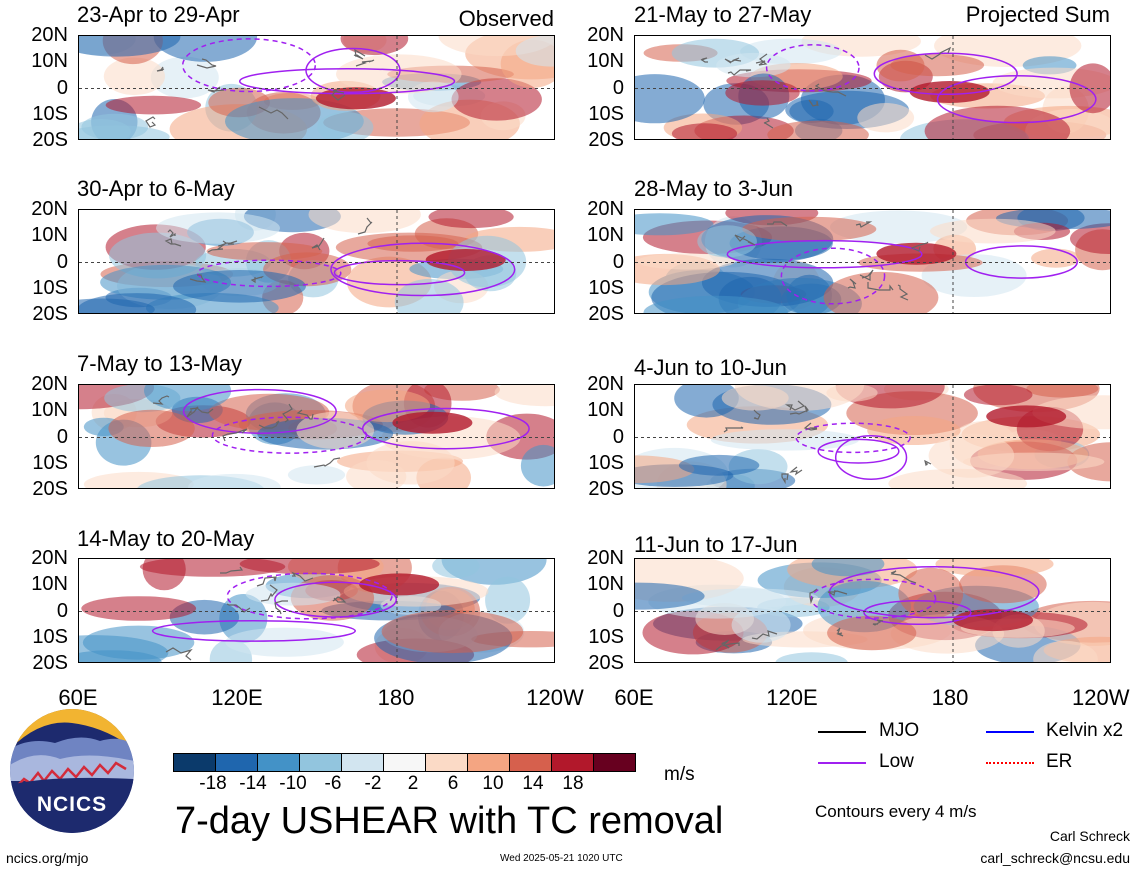 The image size is (1135, 872). Describe the element at coordinates (792, 697) in the screenshot. I see `lon-label-120e-right: 120E` at that location.